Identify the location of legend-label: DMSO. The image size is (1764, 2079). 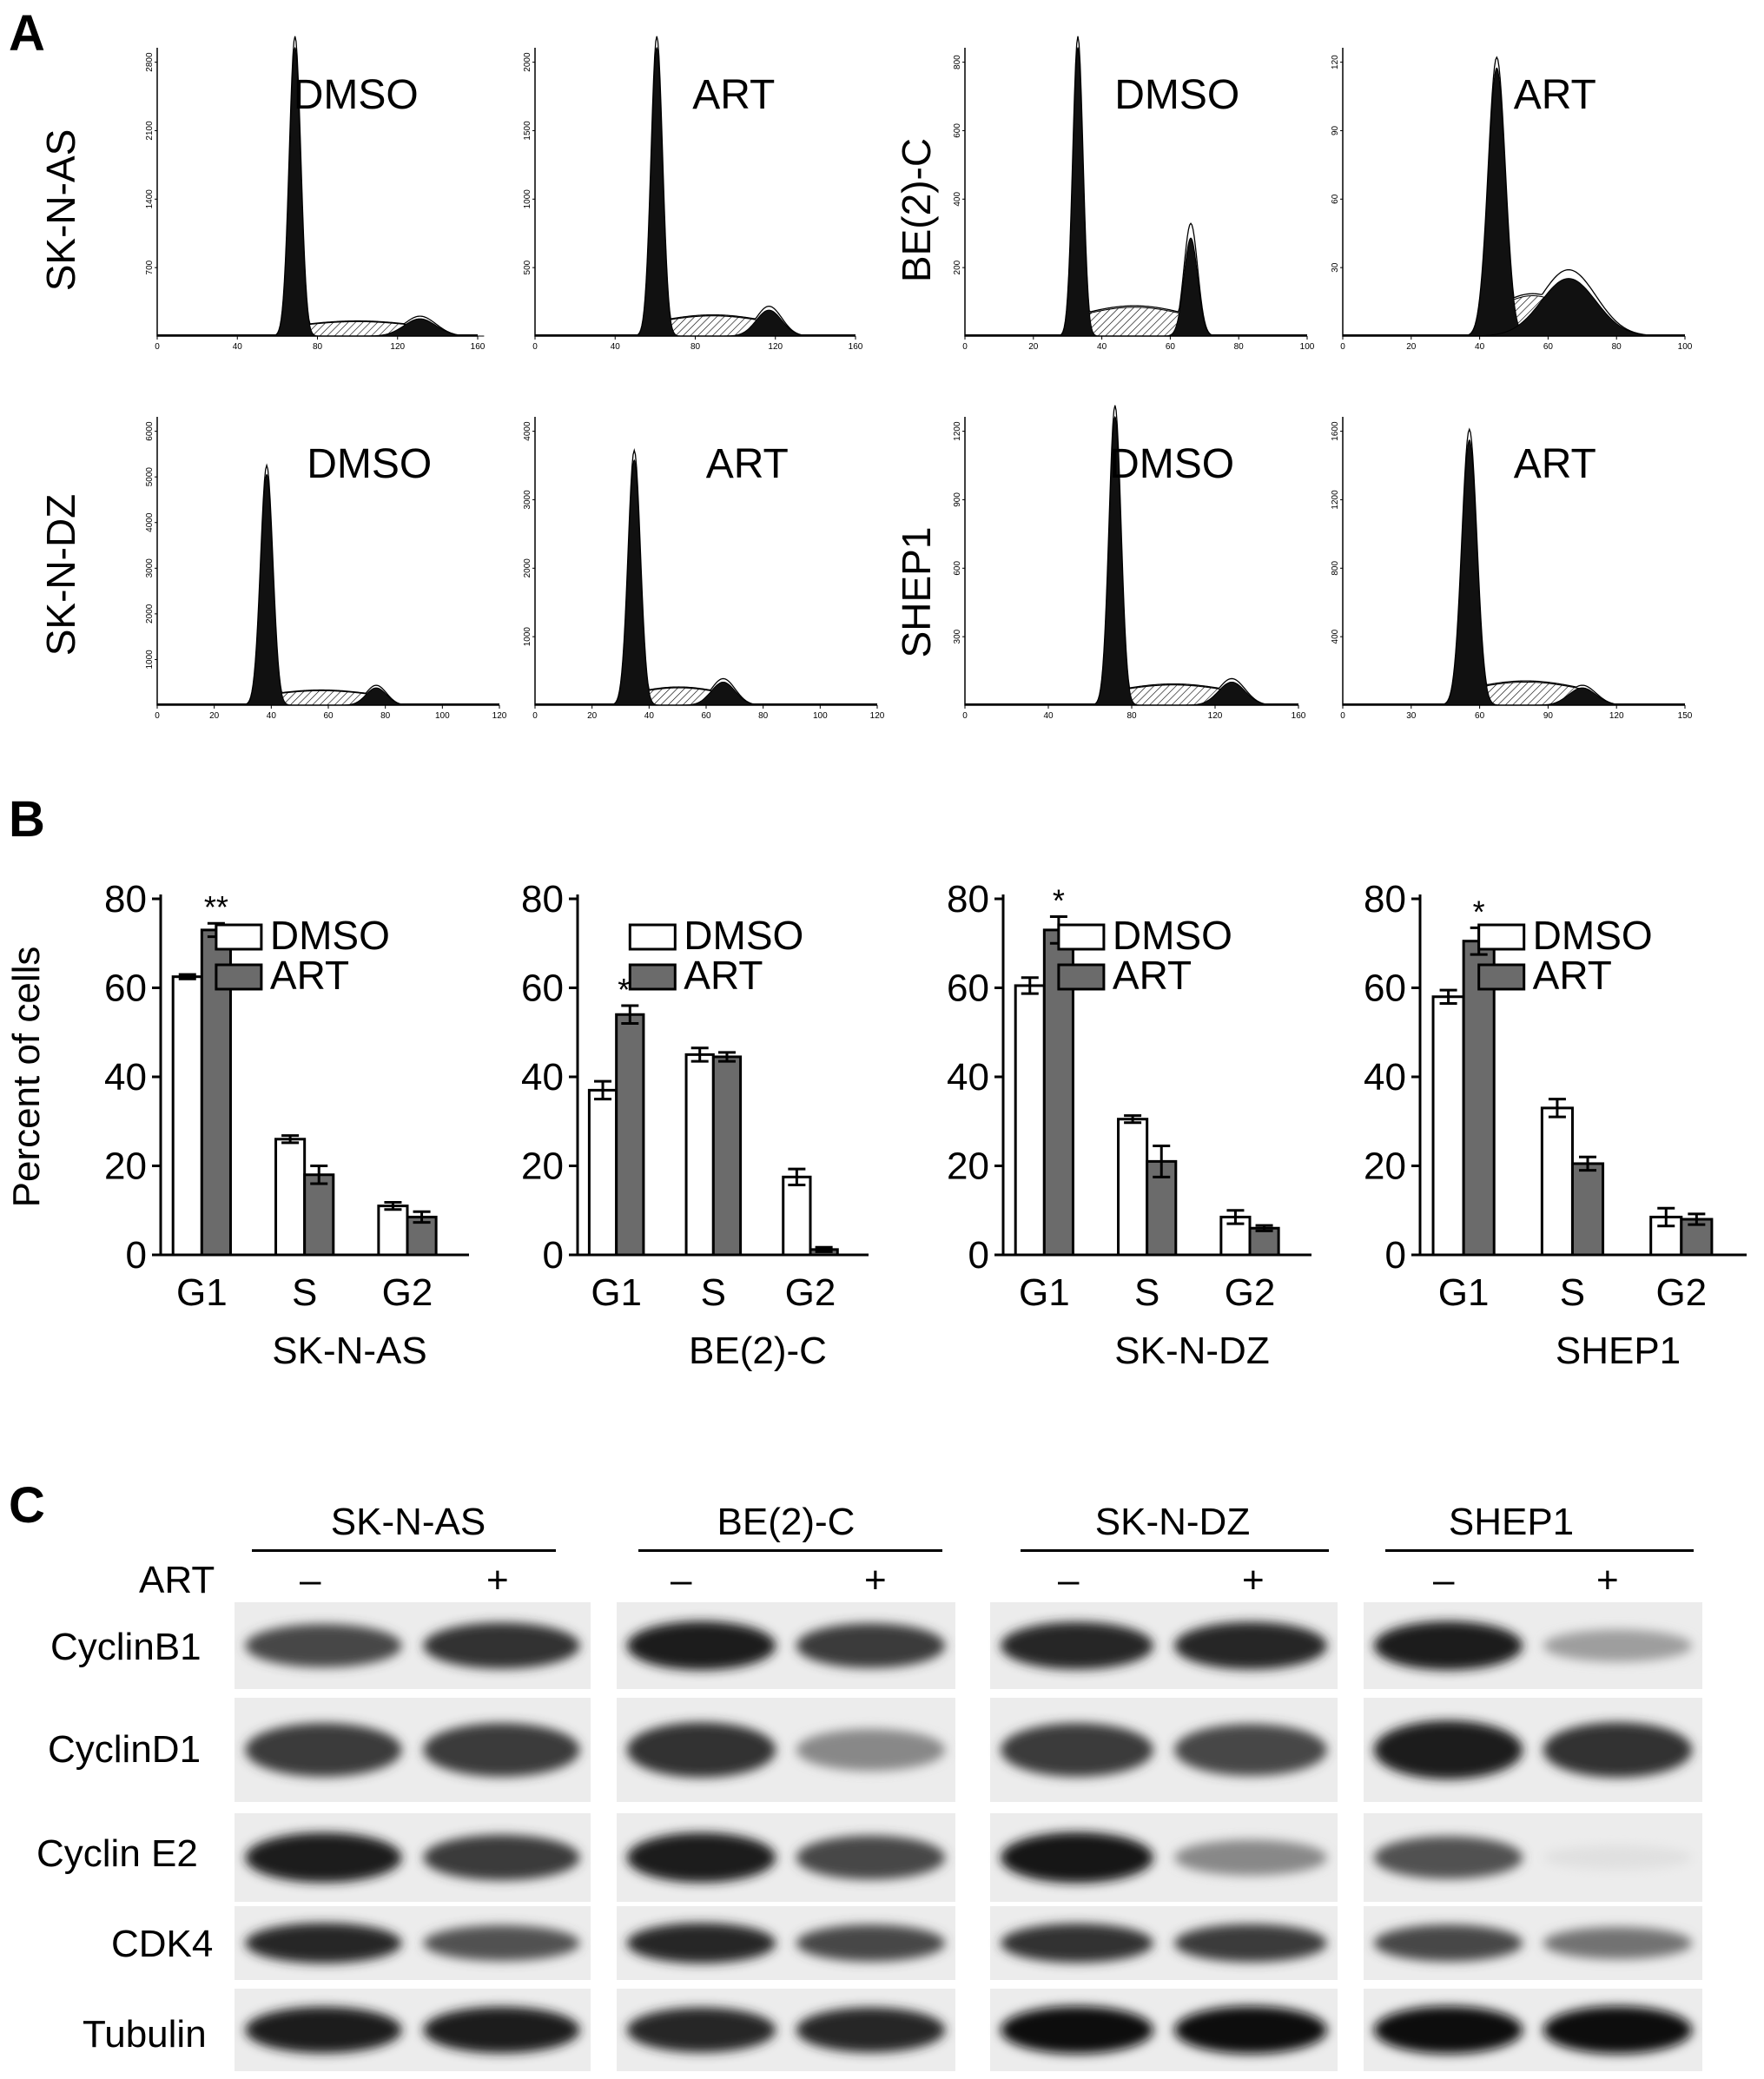
(1172, 935).